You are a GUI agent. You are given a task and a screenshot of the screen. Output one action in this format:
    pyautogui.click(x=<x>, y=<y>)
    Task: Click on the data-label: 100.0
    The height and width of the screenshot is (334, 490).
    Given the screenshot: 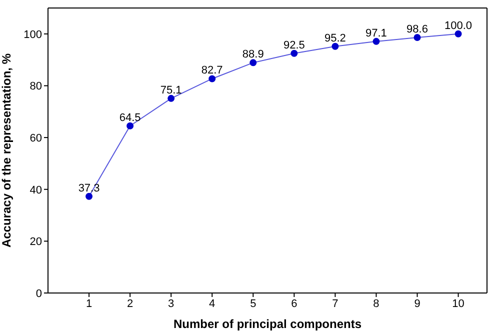 What is the action you would take?
    pyautogui.click(x=458, y=26)
    